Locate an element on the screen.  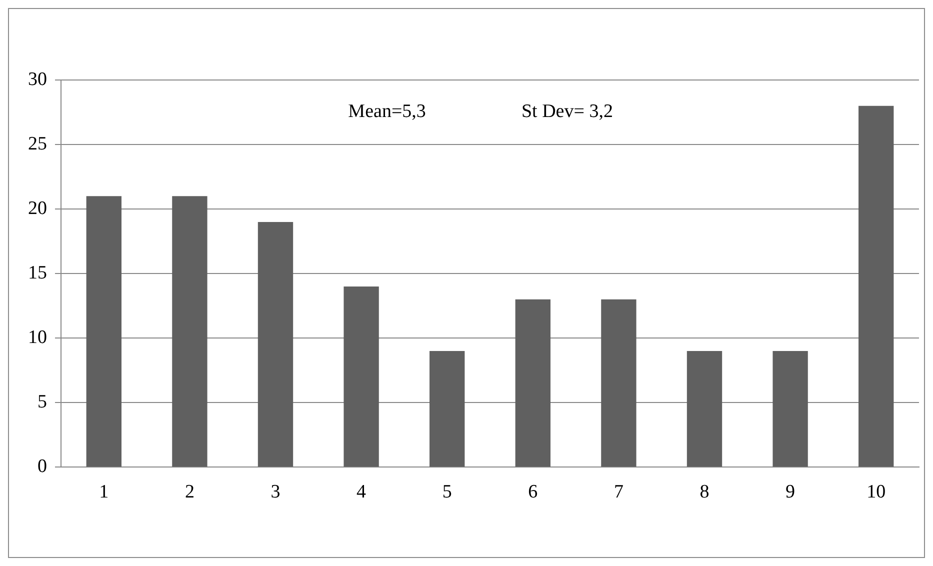
y-tick-label: 5 is located at coordinates (42, 402).